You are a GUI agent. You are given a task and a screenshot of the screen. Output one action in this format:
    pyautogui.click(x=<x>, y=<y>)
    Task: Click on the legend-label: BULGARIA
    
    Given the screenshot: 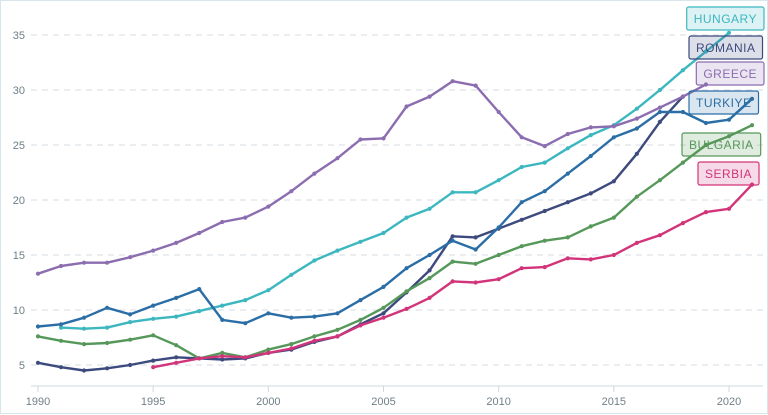 What is the action you would take?
    pyautogui.click(x=721, y=145)
    